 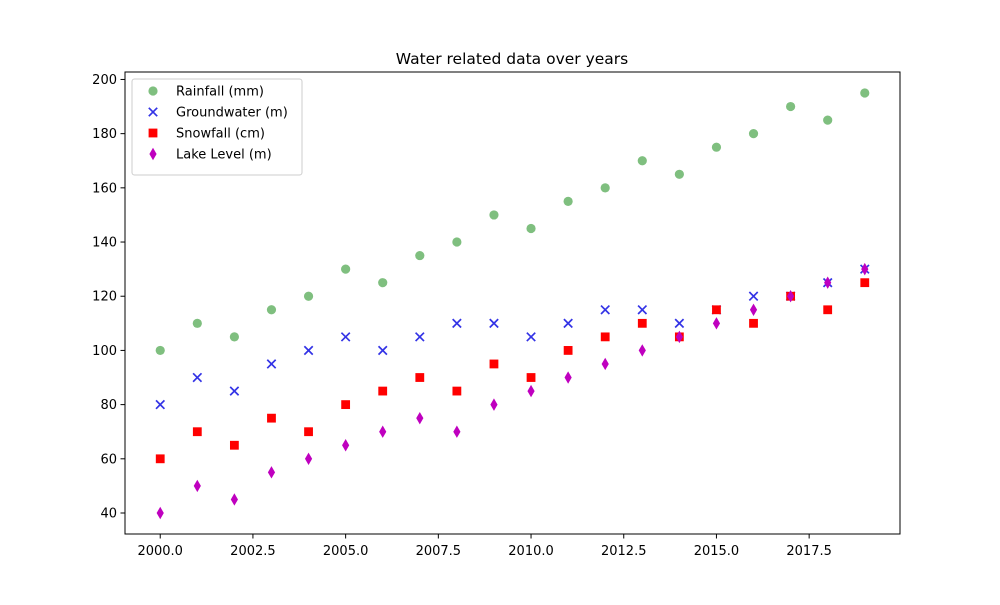 What do you see at coordinates (104, 351) in the screenshot?
I see `y-tick-label: 100` at bounding box center [104, 351].